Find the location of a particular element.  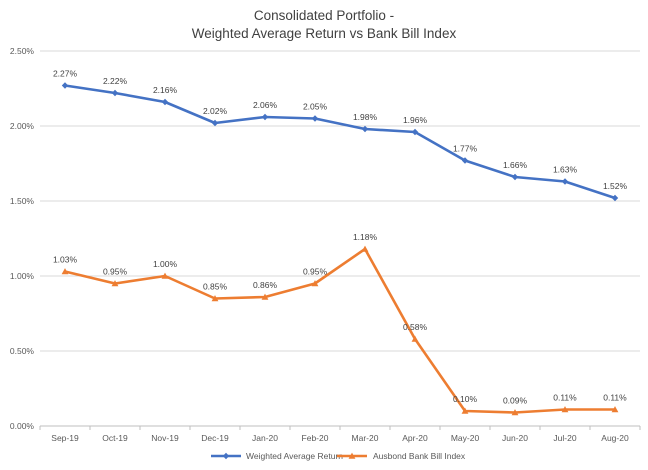

x-tick-label: Oct-19 is located at coordinates (115, 438).